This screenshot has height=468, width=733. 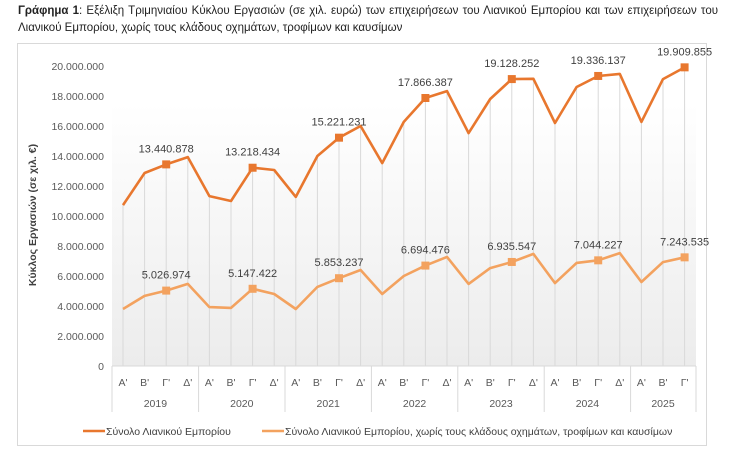 What do you see at coordinates (598, 61) in the screenshot?
I see `data-label: 19.336.137` at bounding box center [598, 61].